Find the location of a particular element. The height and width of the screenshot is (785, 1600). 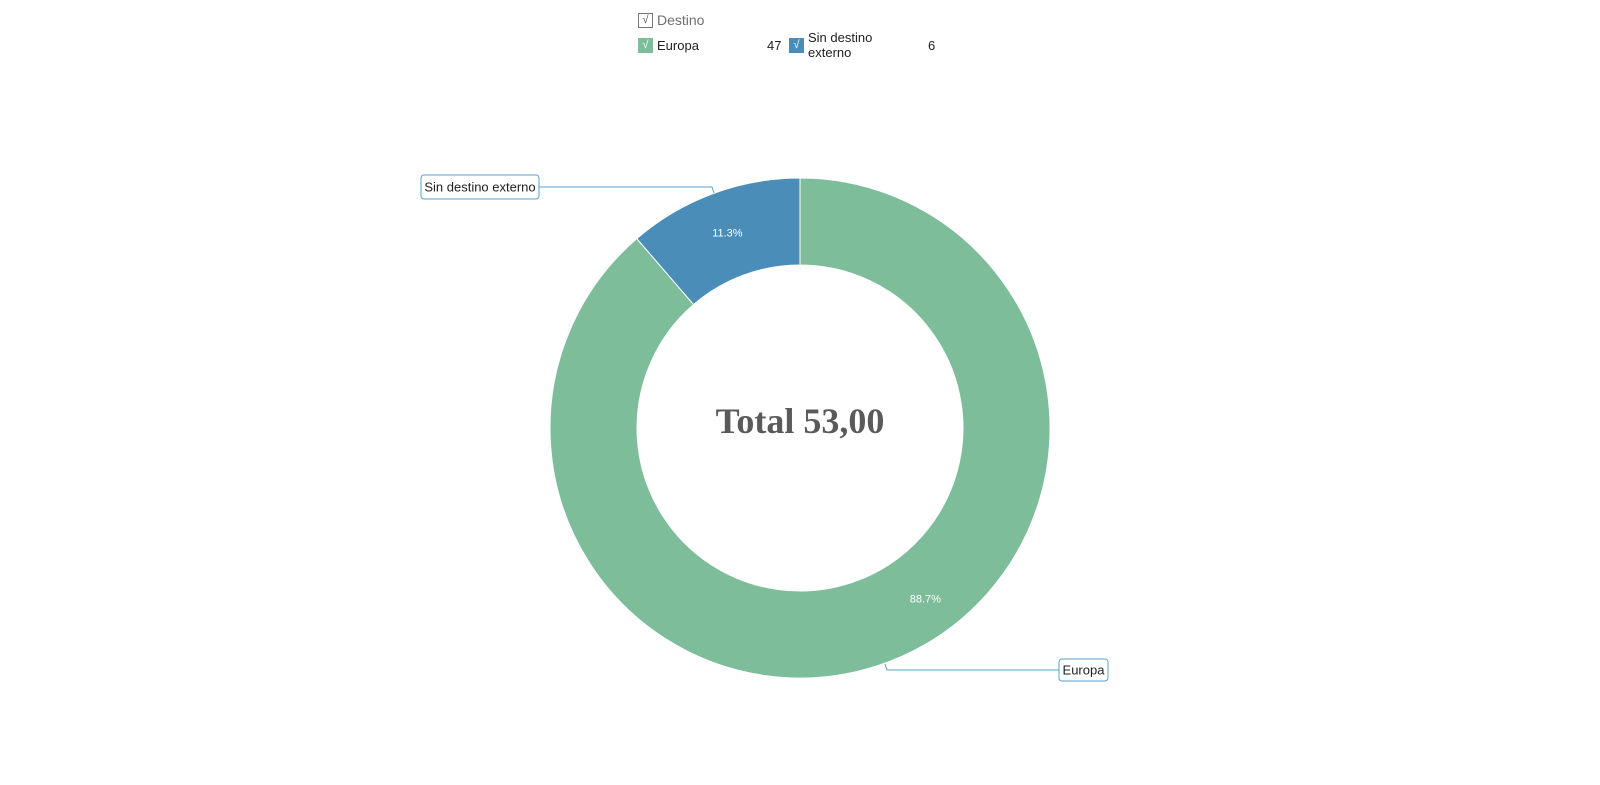

legend-checkbox-europa: √ is located at coordinates (645, 45).